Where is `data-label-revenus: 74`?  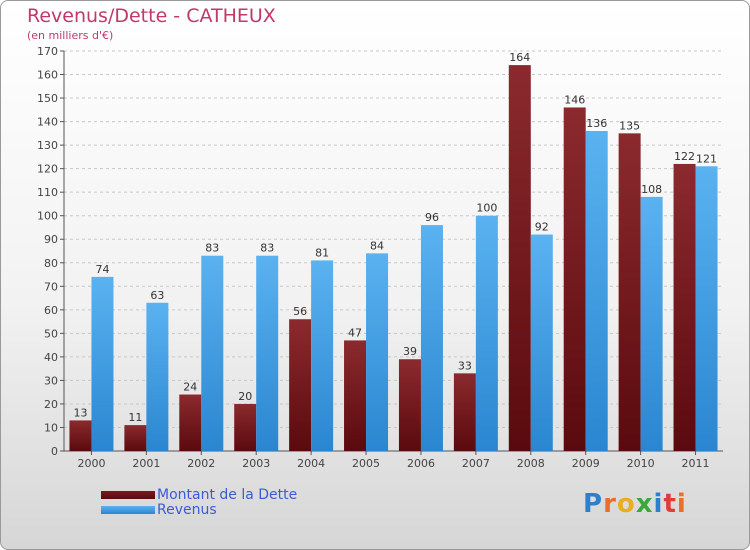 data-label-revenus: 74 is located at coordinates (102, 269).